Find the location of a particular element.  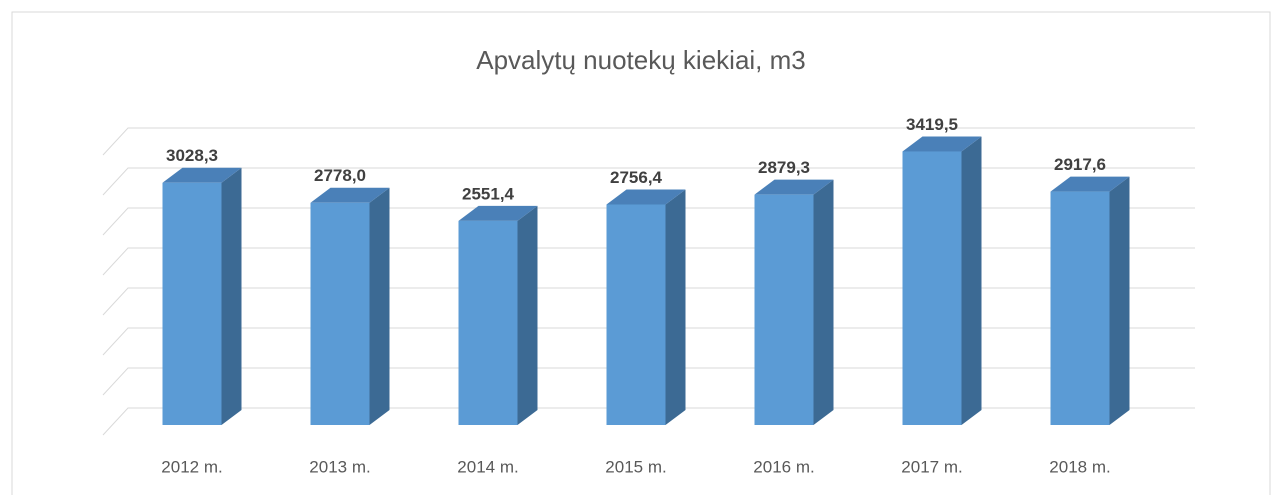

data-label: 3419,5 is located at coordinates (932, 124).